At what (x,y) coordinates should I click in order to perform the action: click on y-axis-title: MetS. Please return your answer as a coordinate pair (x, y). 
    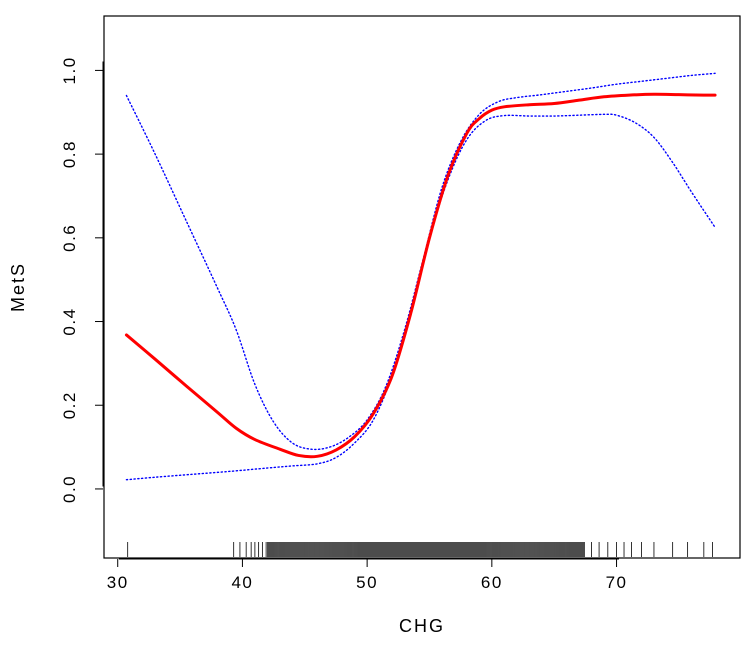
    Looking at the image, I should click on (18, 287).